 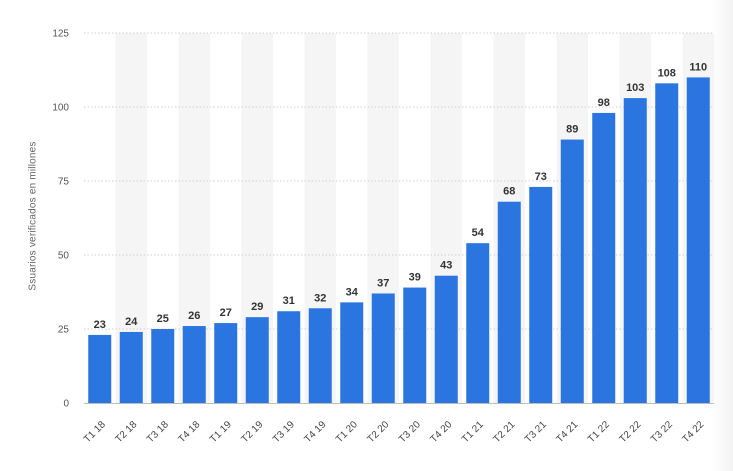 I want to click on x-tick-label: T4 18, so click(x=190, y=432).